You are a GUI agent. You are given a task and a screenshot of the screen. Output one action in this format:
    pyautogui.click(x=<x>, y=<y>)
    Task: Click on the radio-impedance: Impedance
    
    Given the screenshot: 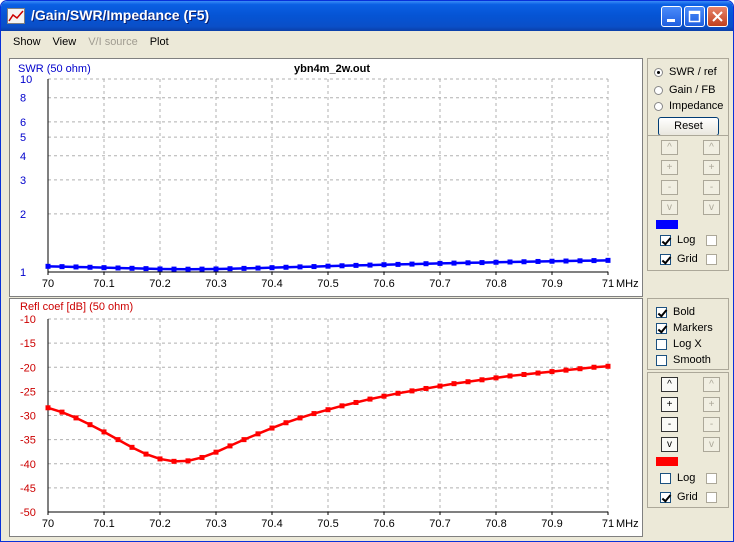 What is the action you would take?
    pyautogui.click(x=688, y=106)
    